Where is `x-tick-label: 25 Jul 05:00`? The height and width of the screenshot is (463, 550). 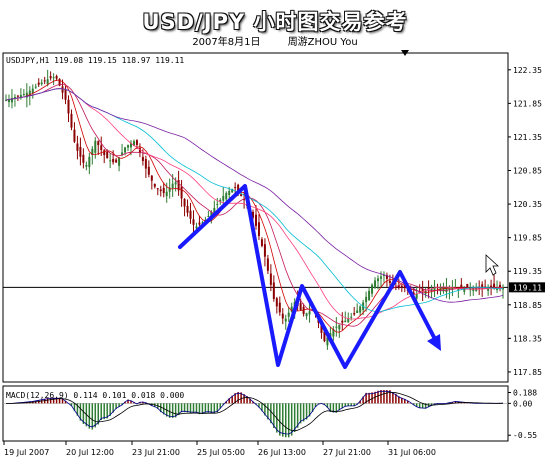
x-tick-label: 25 Jul 05:00 is located at coordinates (221, 452).